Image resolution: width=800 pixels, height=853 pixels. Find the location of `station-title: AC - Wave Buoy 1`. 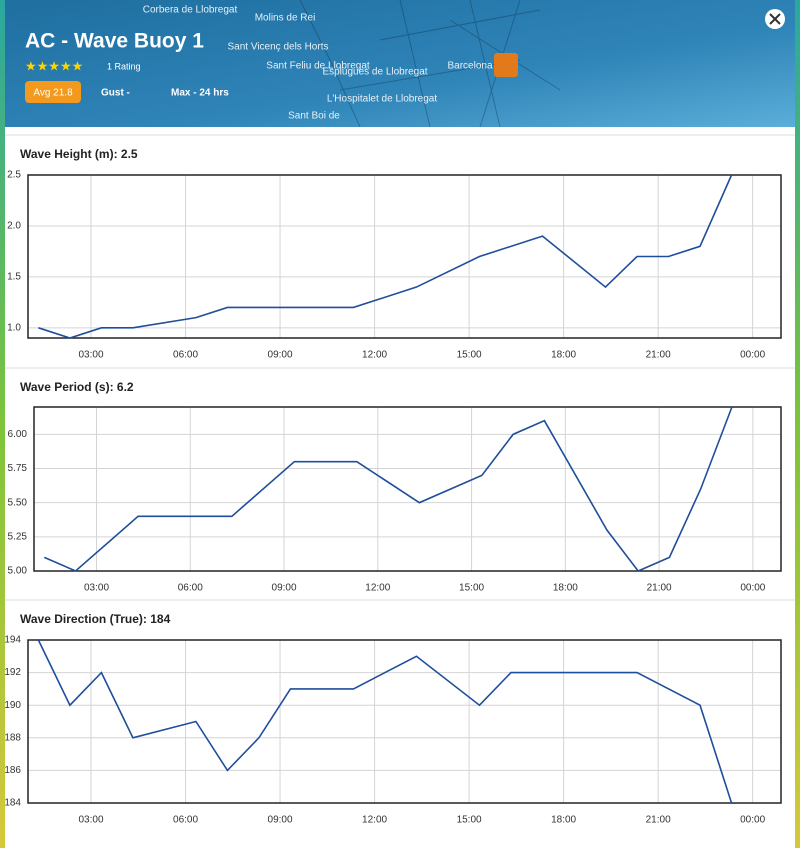

station-title: AC - Wave Buoy 1 is located at coordinates (114, 41).